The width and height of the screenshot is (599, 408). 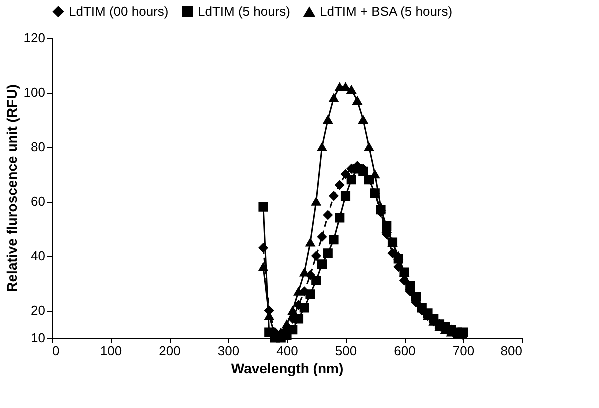 I want to click on x-tick-label: 700, so click(x=463, y=351).